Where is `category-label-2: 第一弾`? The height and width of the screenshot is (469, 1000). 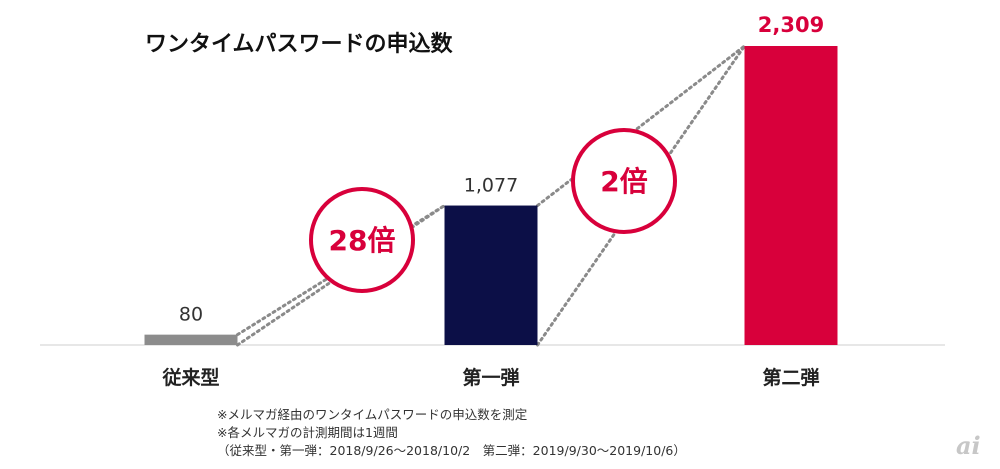 category-label-2: 第一弾 is located at coordinates (490, 377).